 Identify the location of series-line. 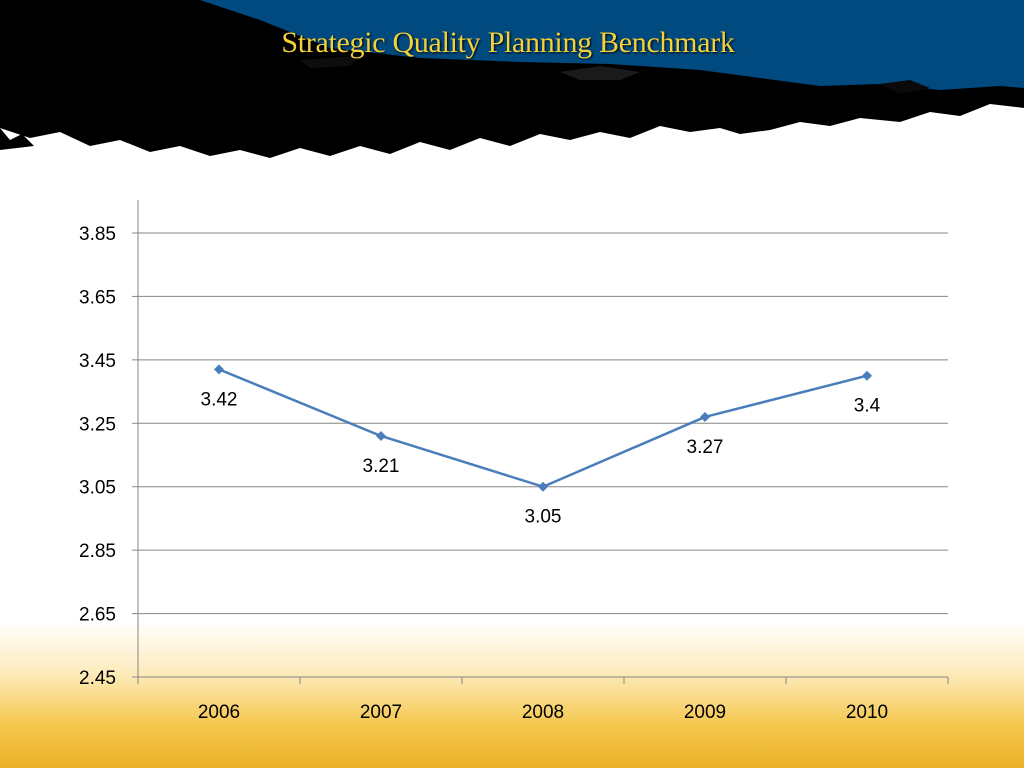
(543, 428).